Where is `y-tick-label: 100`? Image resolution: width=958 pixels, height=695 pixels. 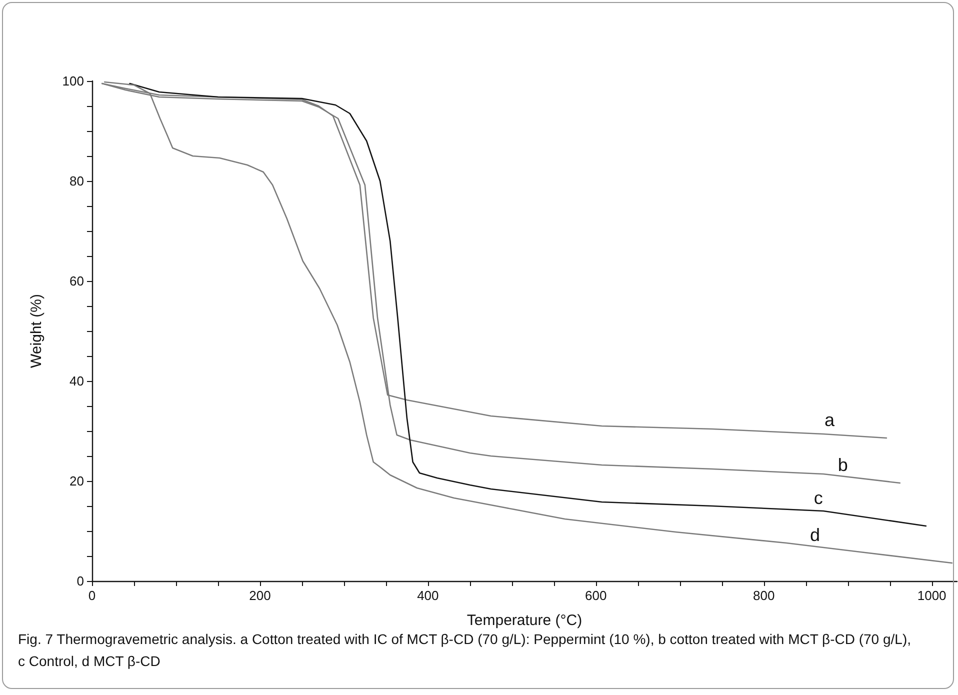
y-tick-label: 100 is located at coordinates (73, 81).